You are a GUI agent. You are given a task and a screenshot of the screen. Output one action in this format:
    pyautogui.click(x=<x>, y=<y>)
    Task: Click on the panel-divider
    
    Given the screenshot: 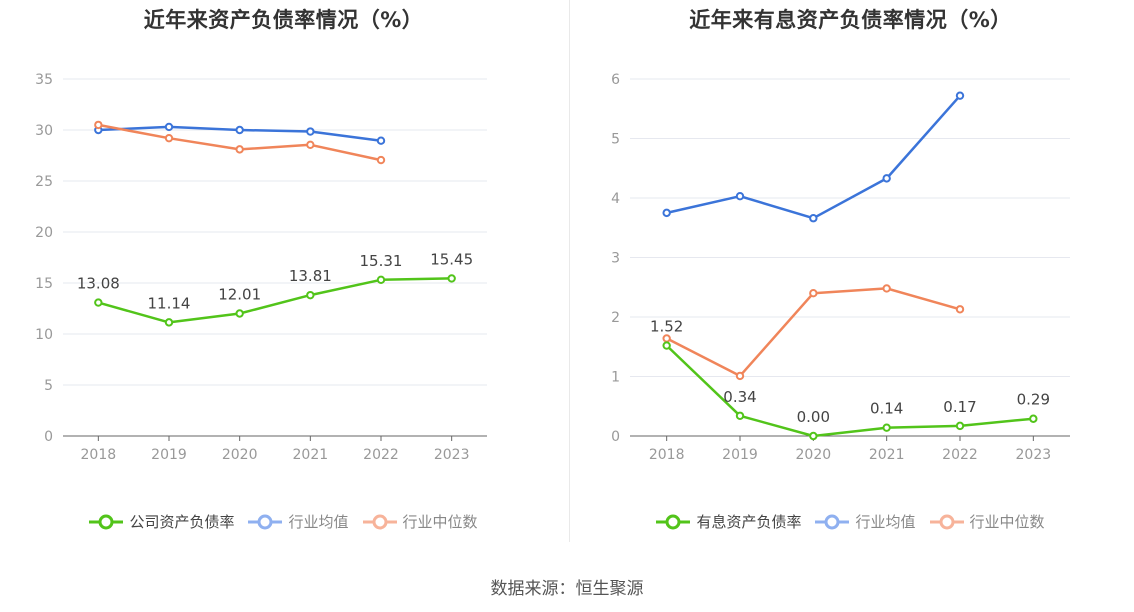 What is the action you would take?
    pyautogui.click(x=569, y=271)
    